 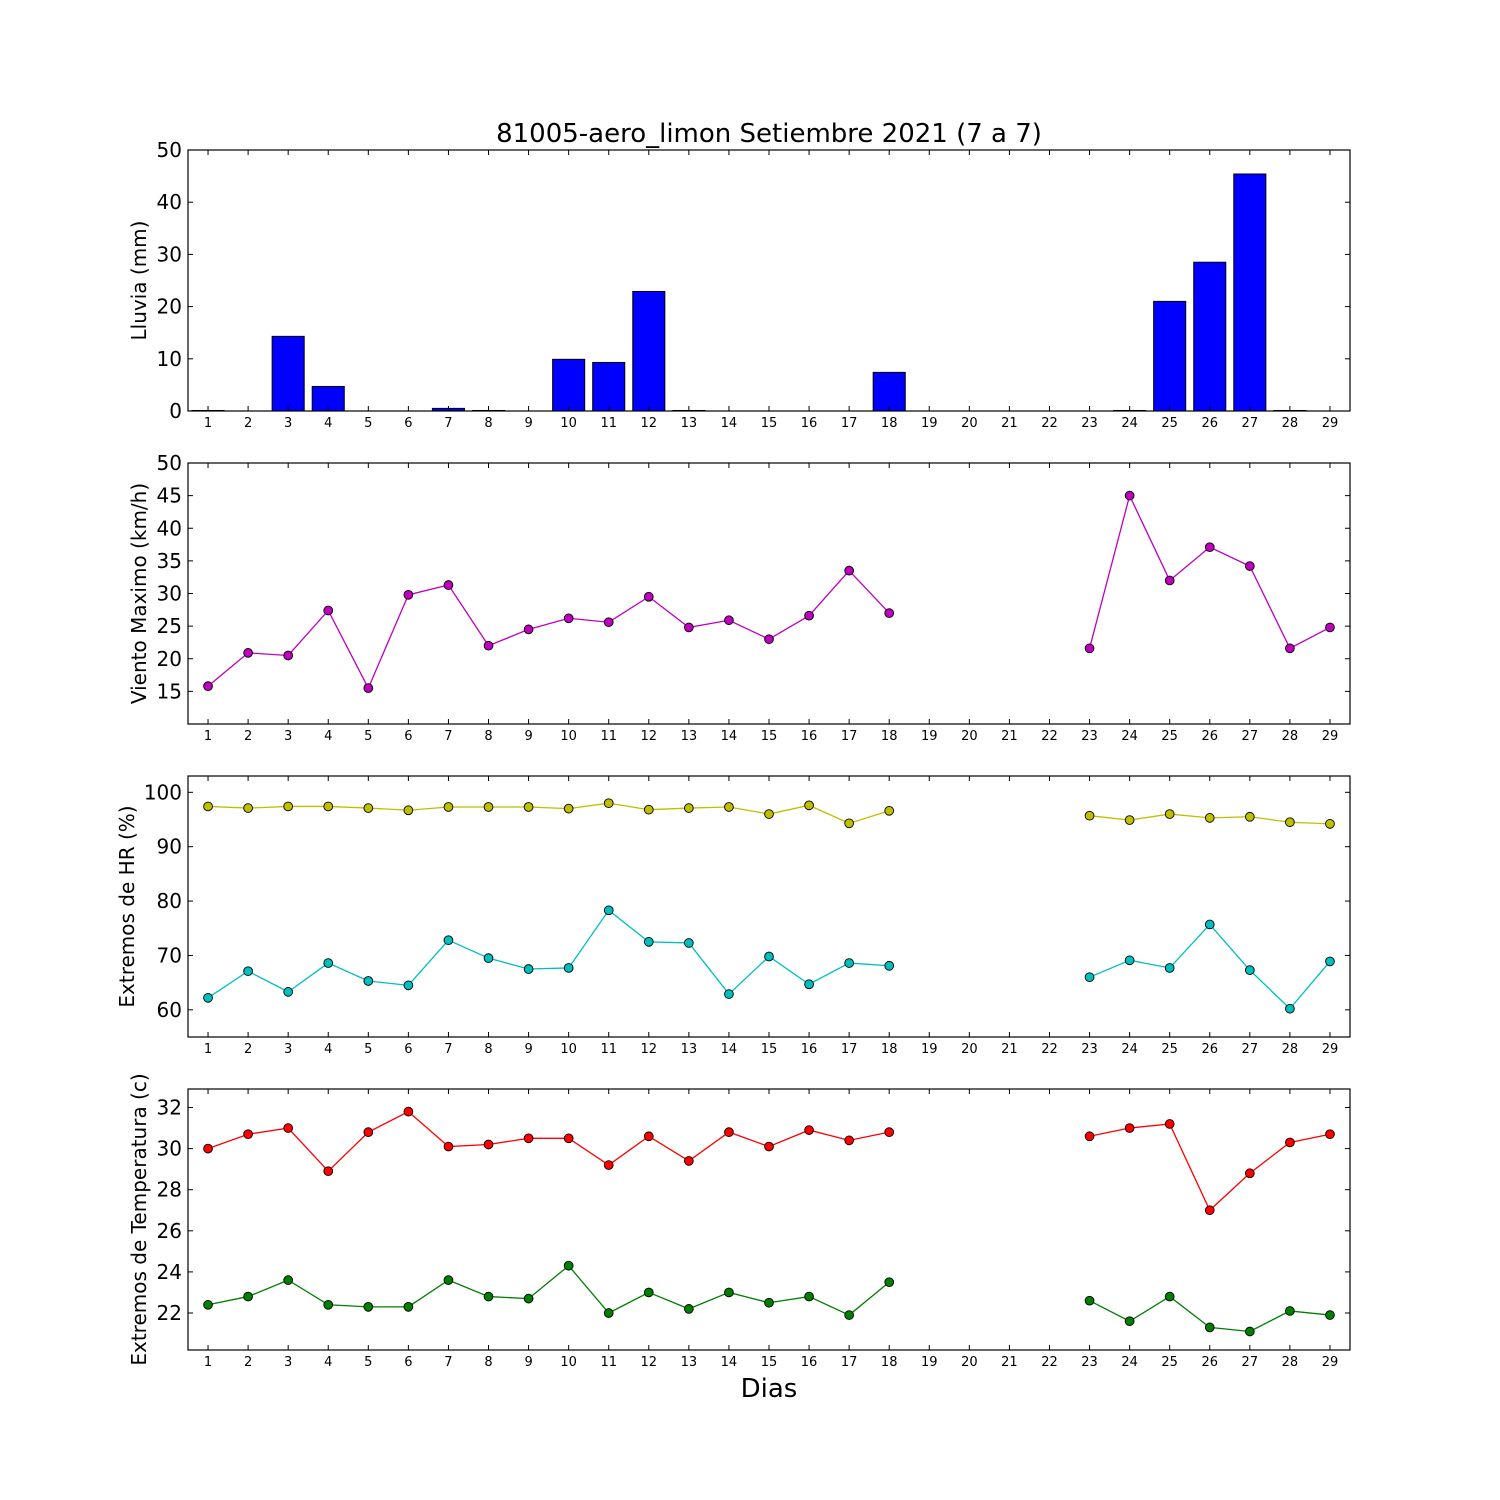 What do you see at coordinates (568, 1049) in the screenshot?
I see `humidity-x-tick-label: 10` at bounding box center [568, 1049].